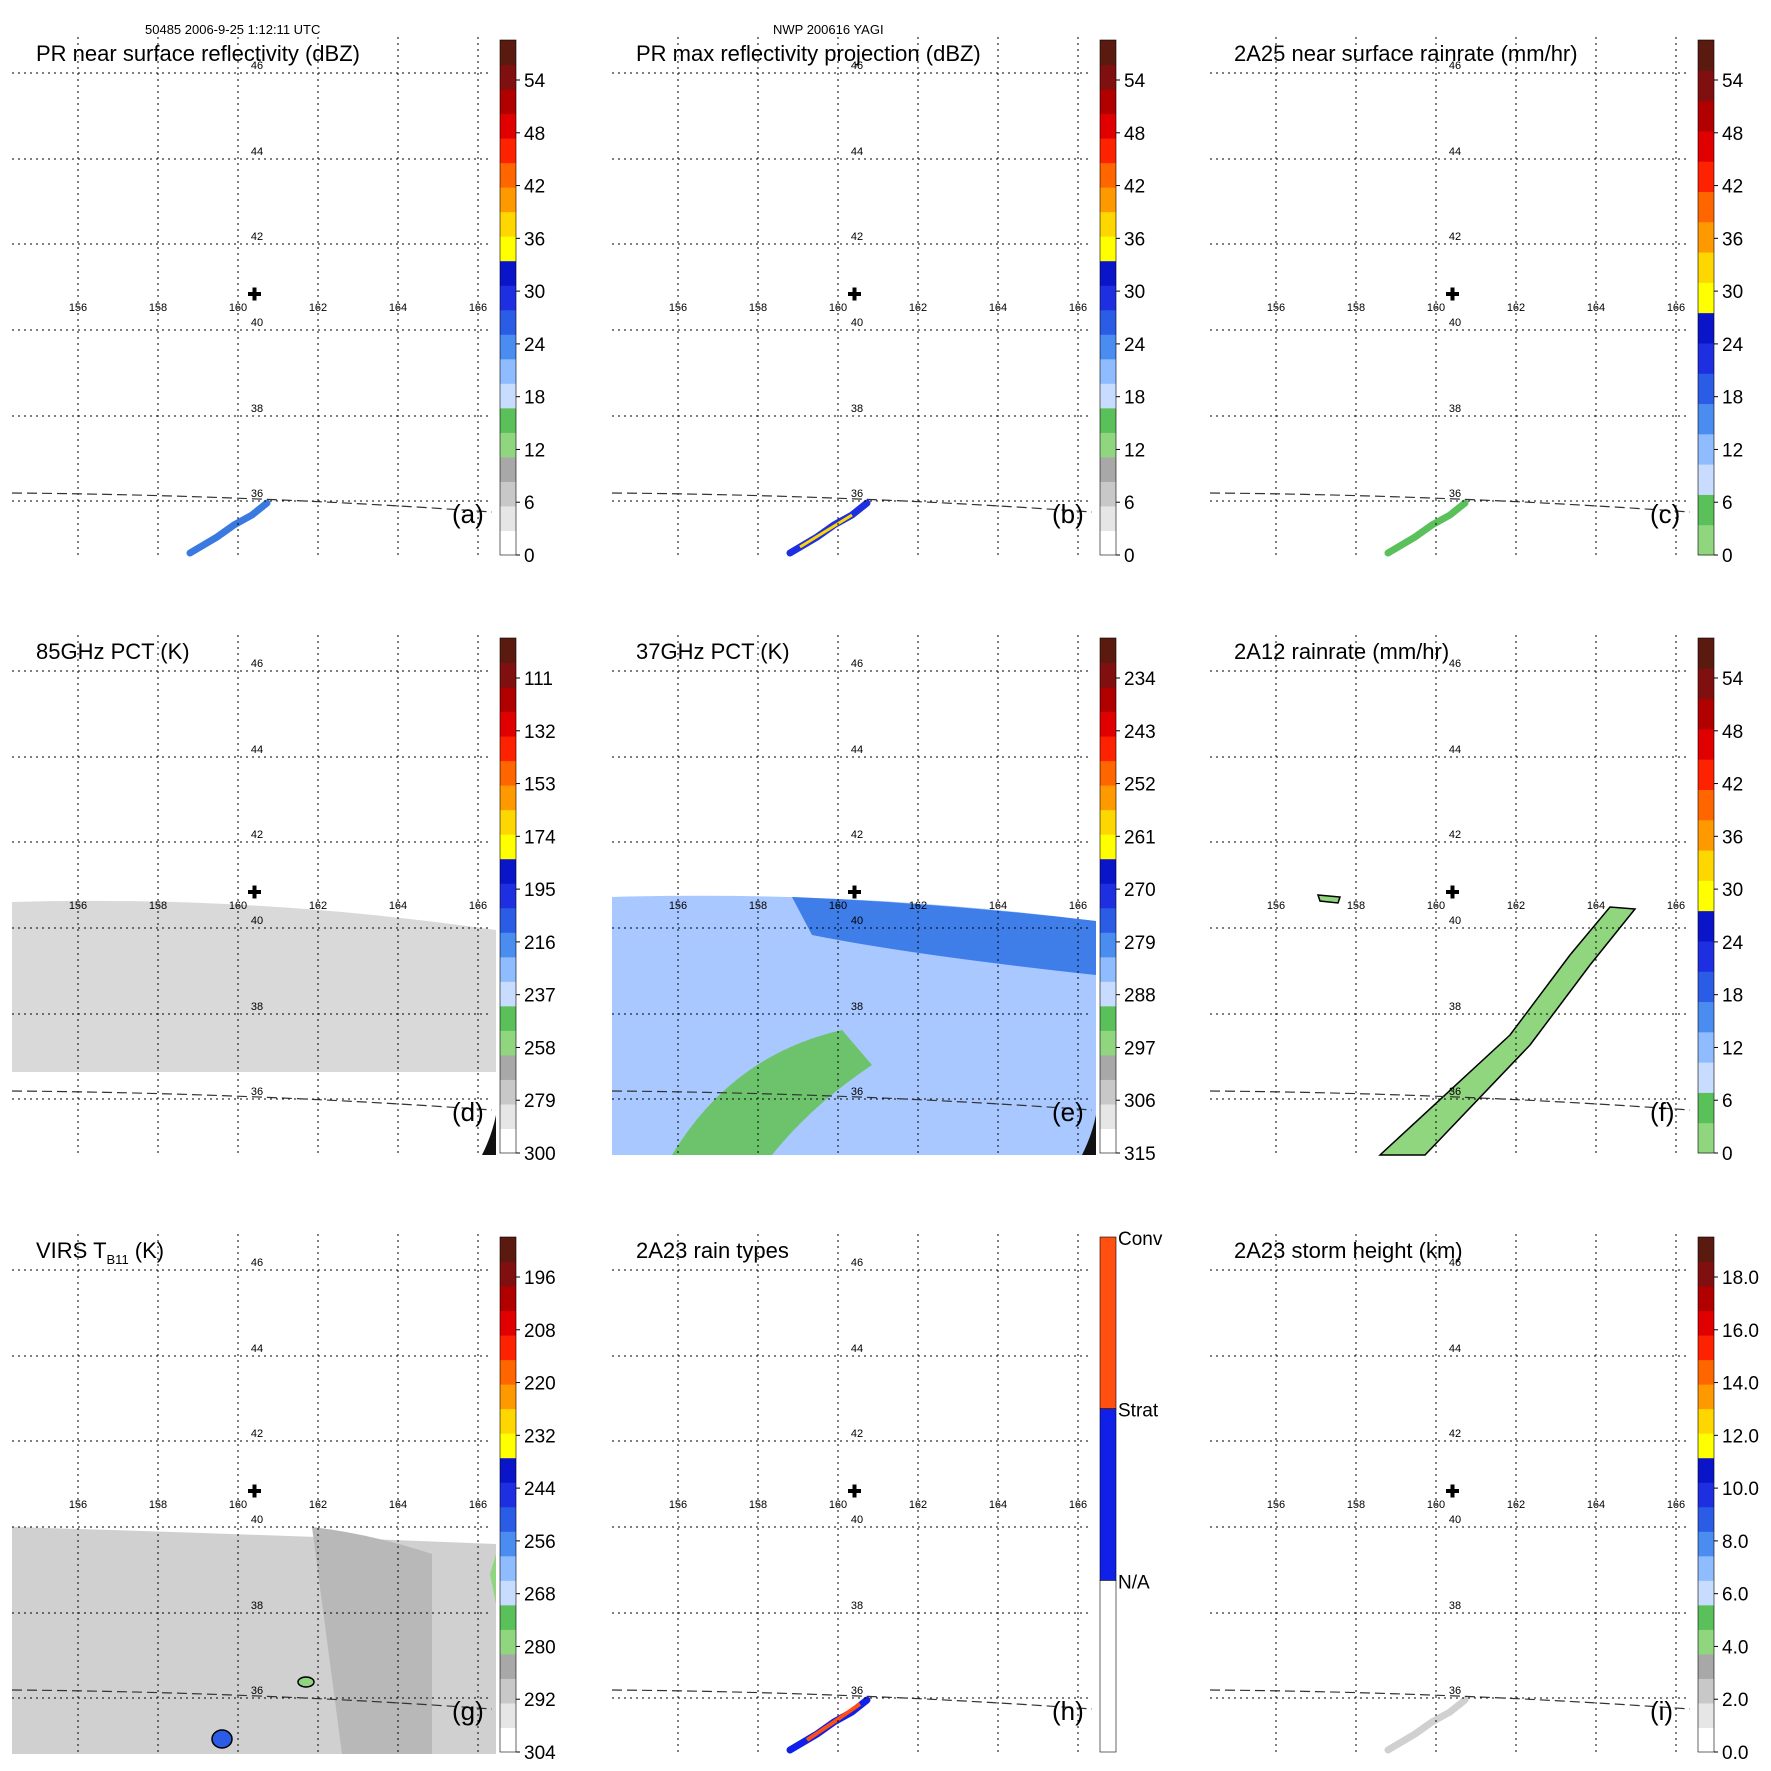 The width and height of the screenshot is (1771, 1771). I want to click on colorbar-tick-label: 196, so click(540, 1278).